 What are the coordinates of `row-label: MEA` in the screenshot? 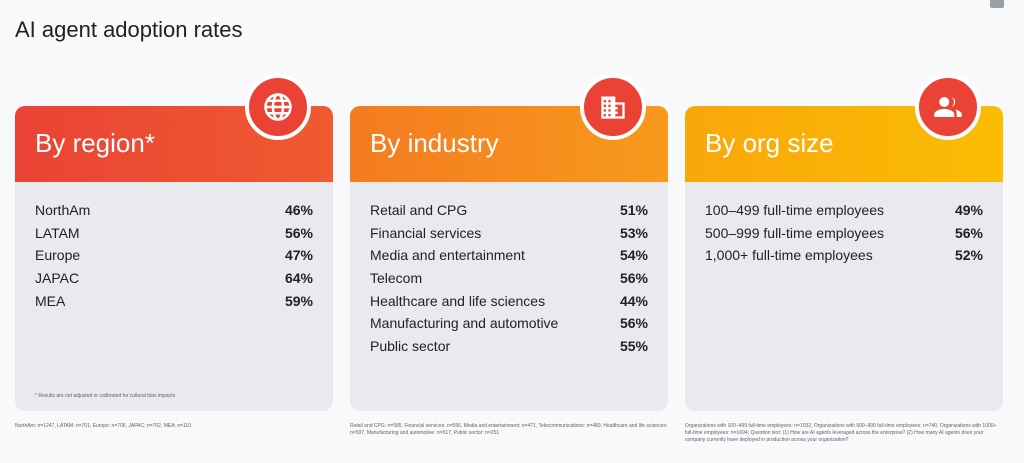 It's located at (50, 300).